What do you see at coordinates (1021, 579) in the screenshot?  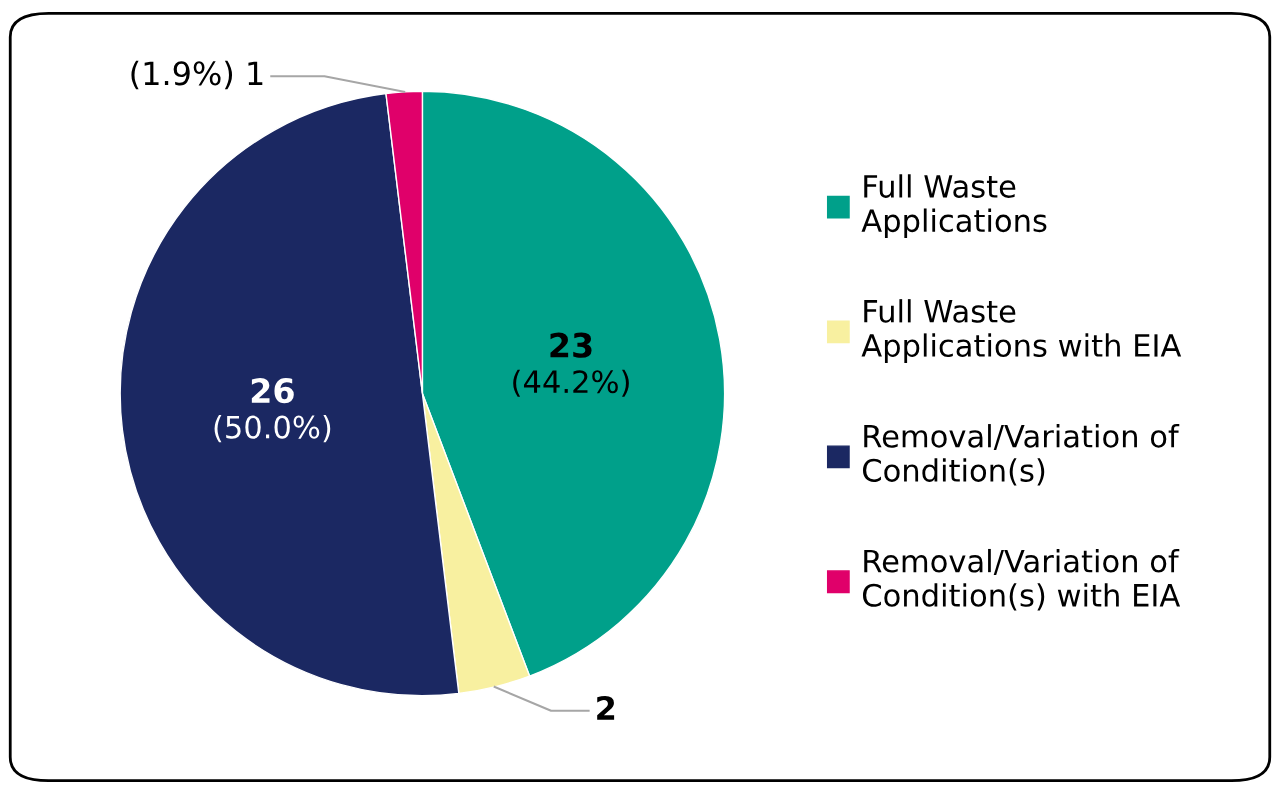 I see `legend-label: Removal/Variation of Condition(s) with EIA` at bounding box center [1021, 579].